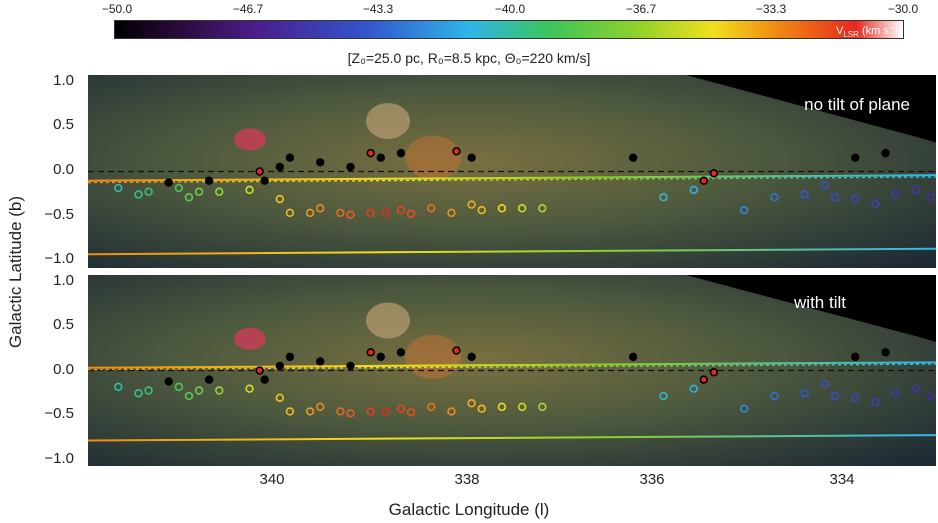 This screenshot has width=938, height=523. I want to click on colorbar-tick: −43.3, so click(378, 9).